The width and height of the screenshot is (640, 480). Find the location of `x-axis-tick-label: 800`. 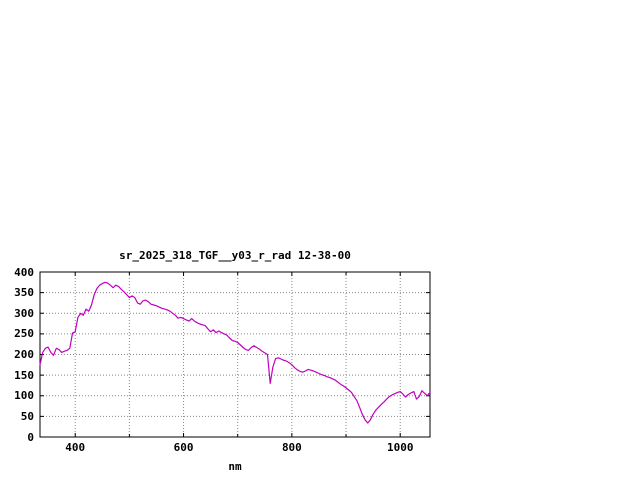

x-axis-tick-label: 800 is located at coordinates (291, 447).